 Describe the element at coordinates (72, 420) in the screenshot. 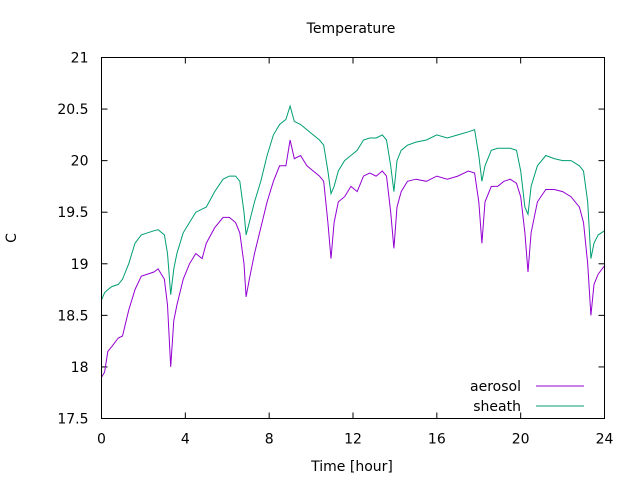

I see `y-tick-label: 17.5` at that location.